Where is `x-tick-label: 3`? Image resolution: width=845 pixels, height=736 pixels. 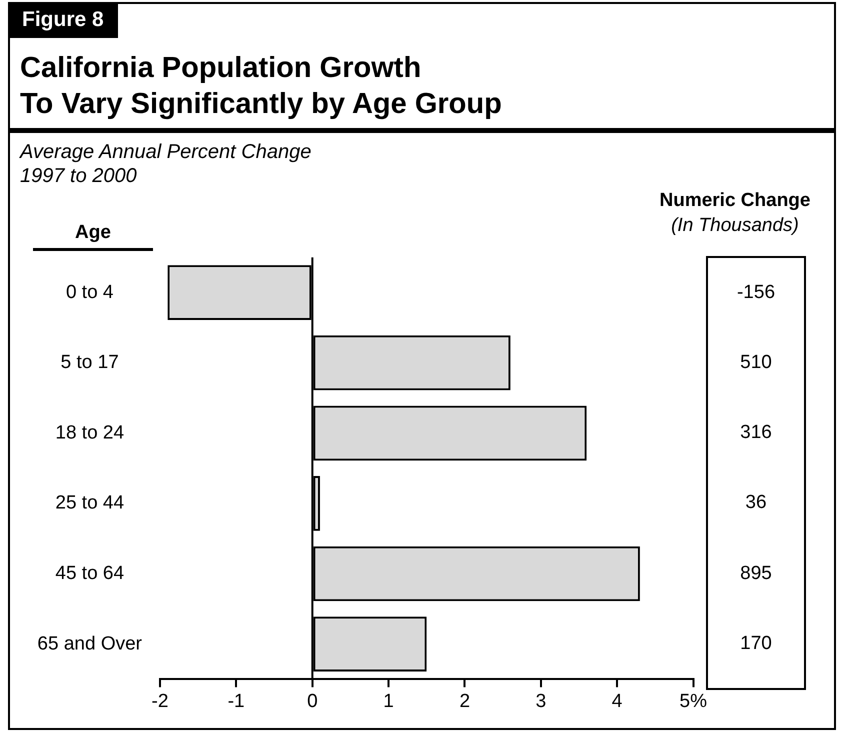
x-tick-label: 3 is located at coordinates (541, 701).